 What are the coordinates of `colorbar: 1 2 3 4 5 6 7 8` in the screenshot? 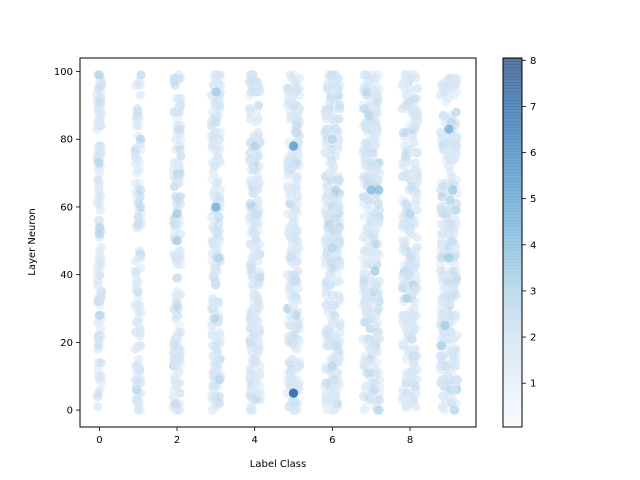 It's located at (519, 242).